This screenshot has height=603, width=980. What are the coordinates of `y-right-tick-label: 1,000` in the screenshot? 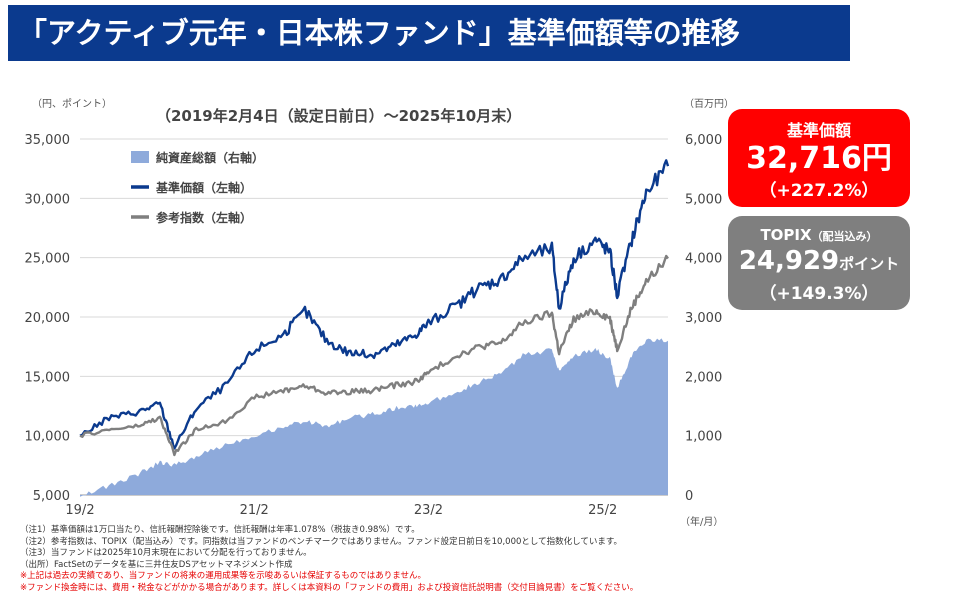 It's located at (703, 437).